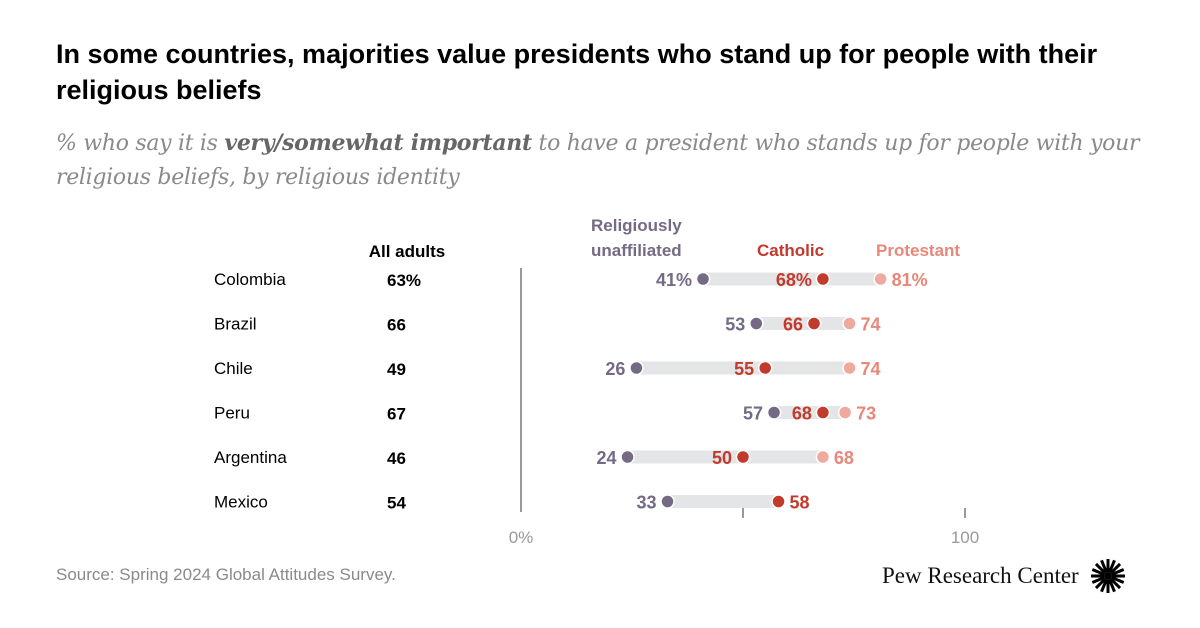  Describe the element at coordinates (918, 250) in the screenshot. I see `legend-protestant: Protestant` at that location.